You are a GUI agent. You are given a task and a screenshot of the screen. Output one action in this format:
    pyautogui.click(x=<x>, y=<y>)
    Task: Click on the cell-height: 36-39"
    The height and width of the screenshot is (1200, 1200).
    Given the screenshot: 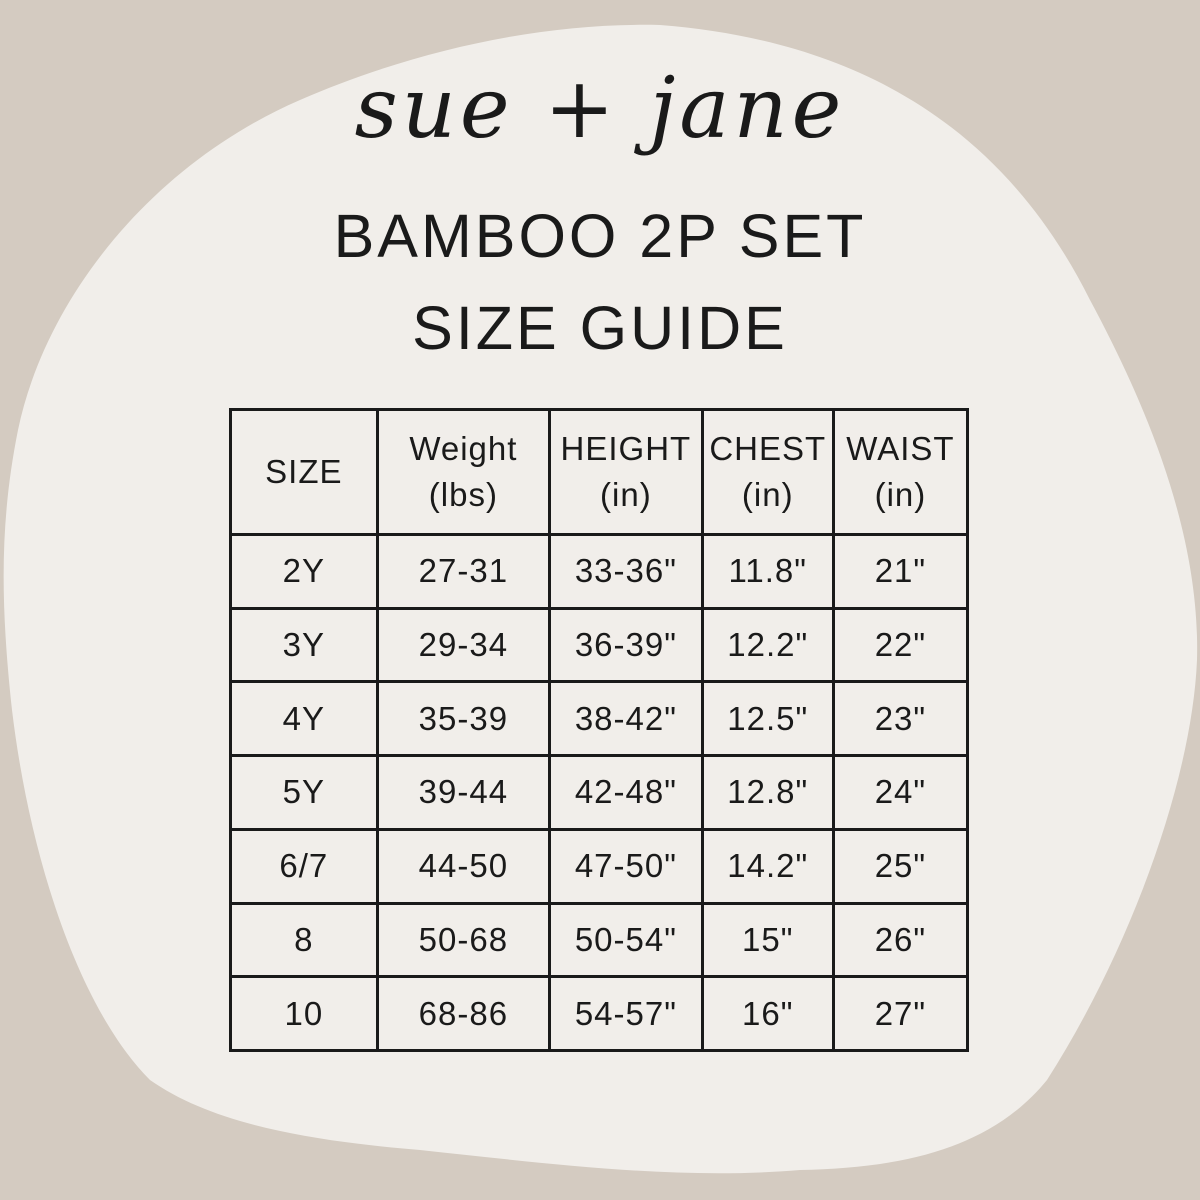 What is the action you would take?
    pyautogui.click(x=626, y=645)
    